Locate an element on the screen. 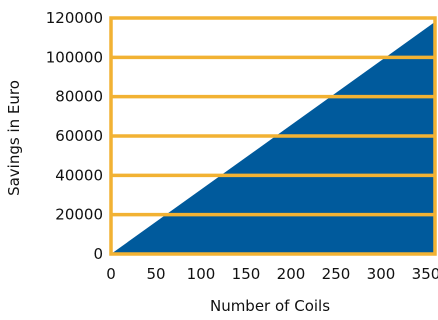  x-tick-label: 300 is located at coordinates (381, 274).